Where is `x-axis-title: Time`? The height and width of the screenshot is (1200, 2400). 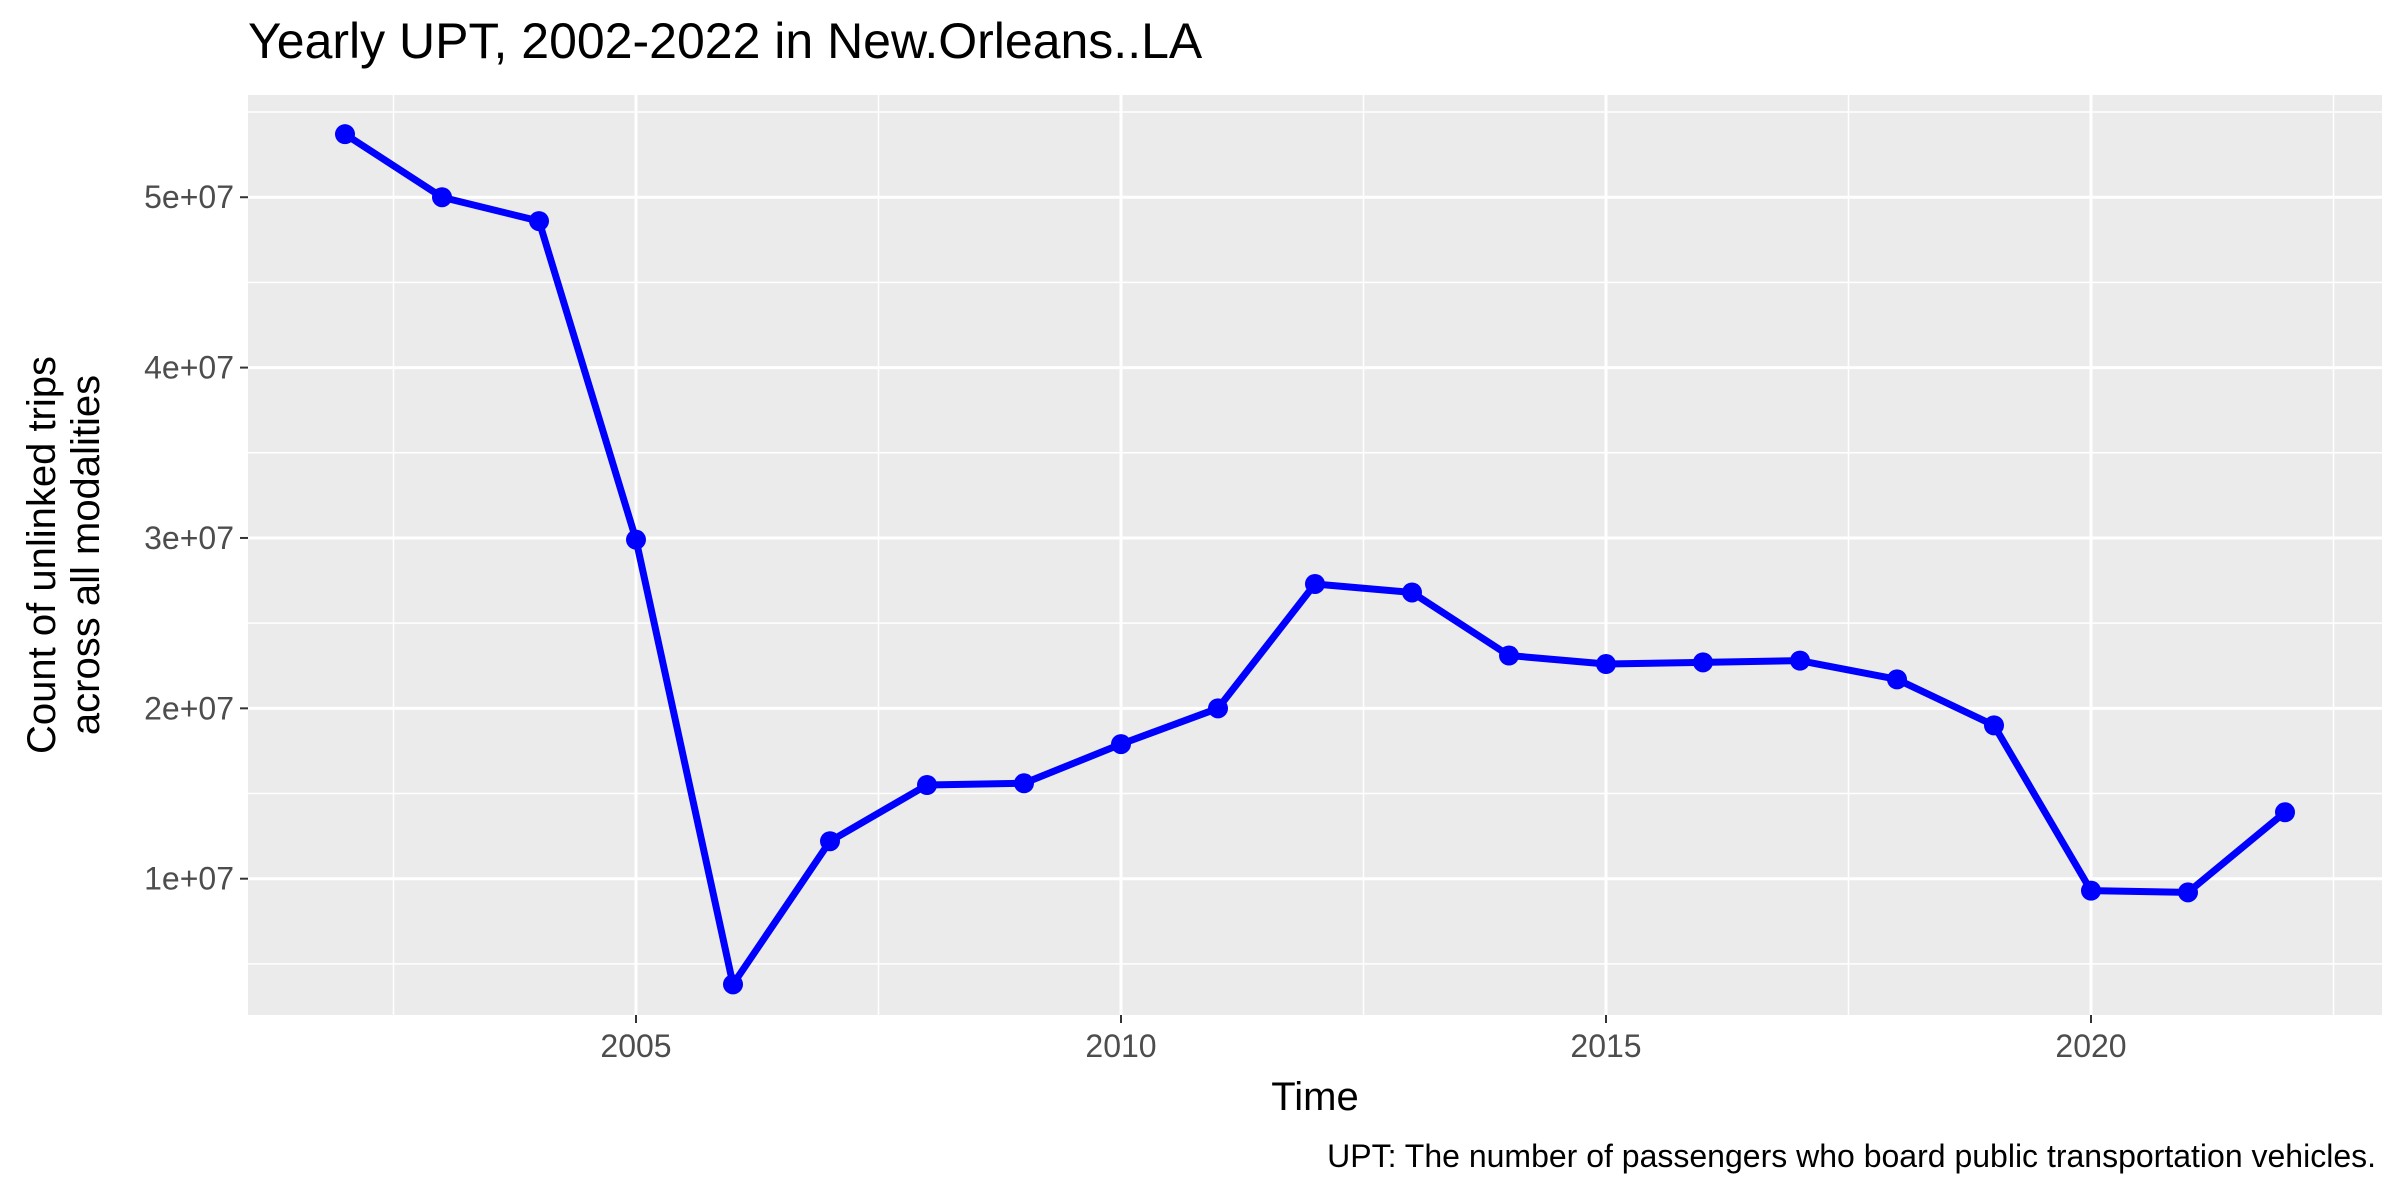
x-axis-title: Time is located at coordinates (1314, 1097).